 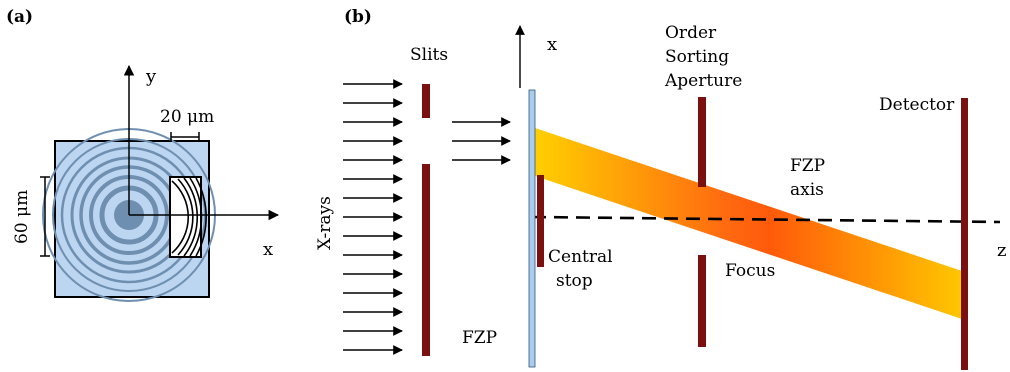 What do you see at coordinates (917, 105) in the screenshot?
I see `detector-label: Detector` at bounding box center [917, 105].